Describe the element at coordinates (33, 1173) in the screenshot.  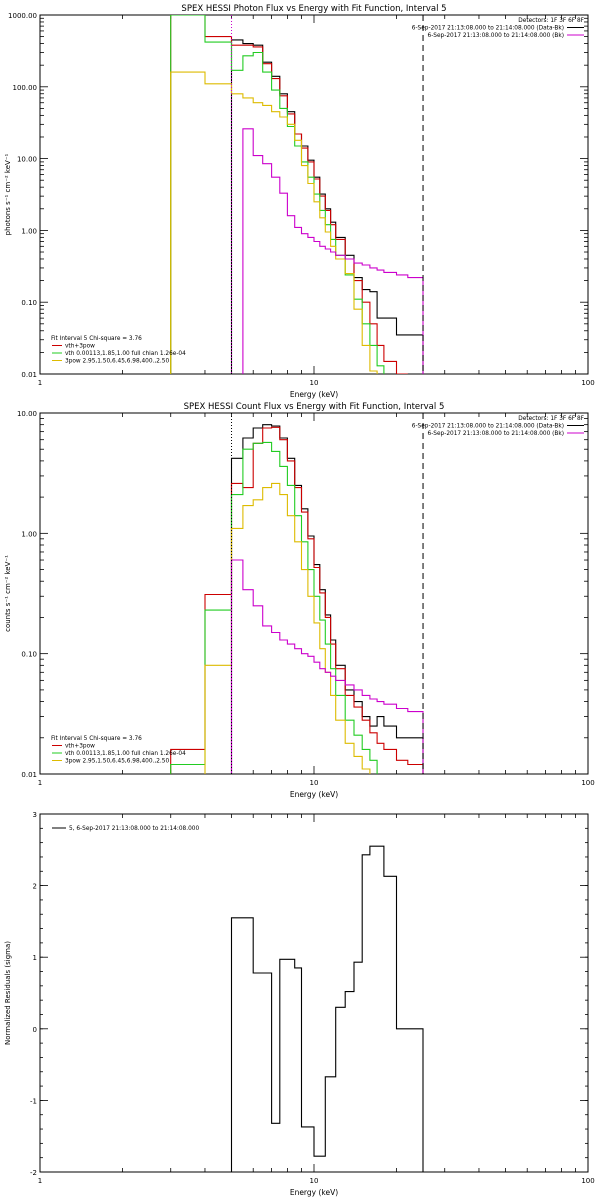
I see `y-tick-label: -2` at that location.